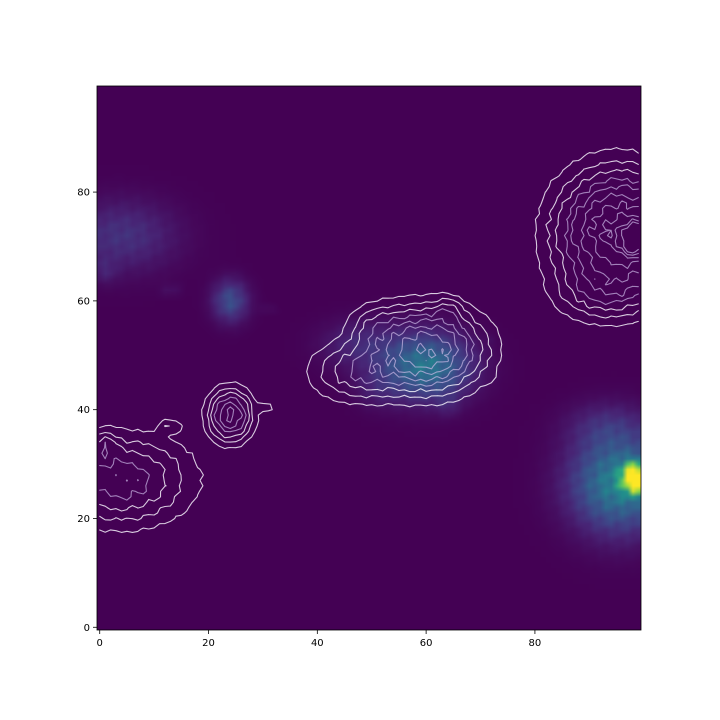 The image size is (720, 720). Describe the element at coordinates (208, 643) in the screenshot. I see `x-tick-label: 20` at that location.